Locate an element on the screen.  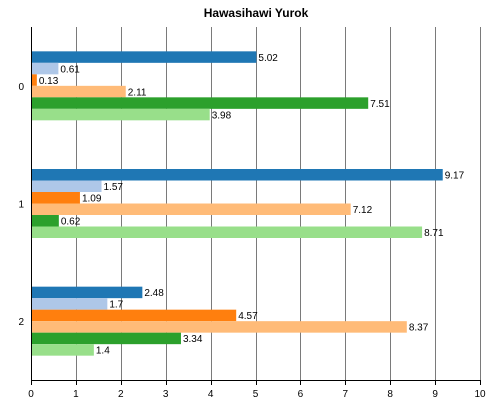
data-label: 8.37 is located at coordinates (419, 328).